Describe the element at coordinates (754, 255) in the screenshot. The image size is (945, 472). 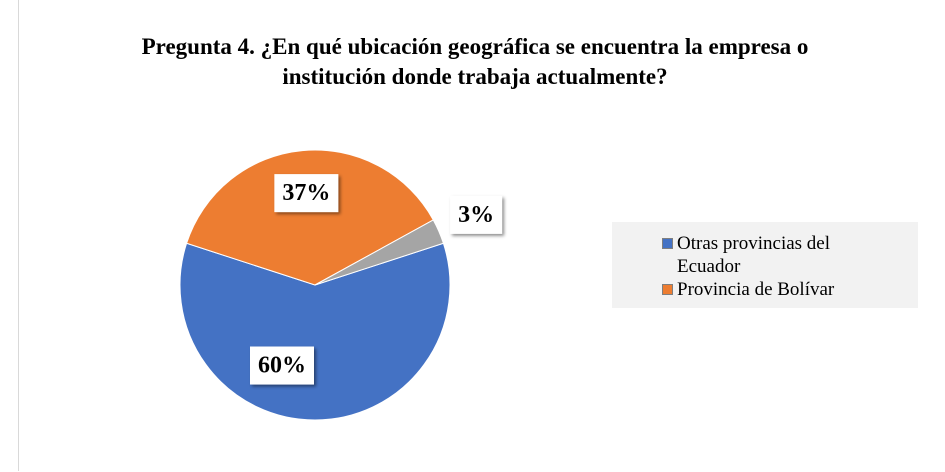
I see `legend-label: Otras provincias del Ecuador` at that location.